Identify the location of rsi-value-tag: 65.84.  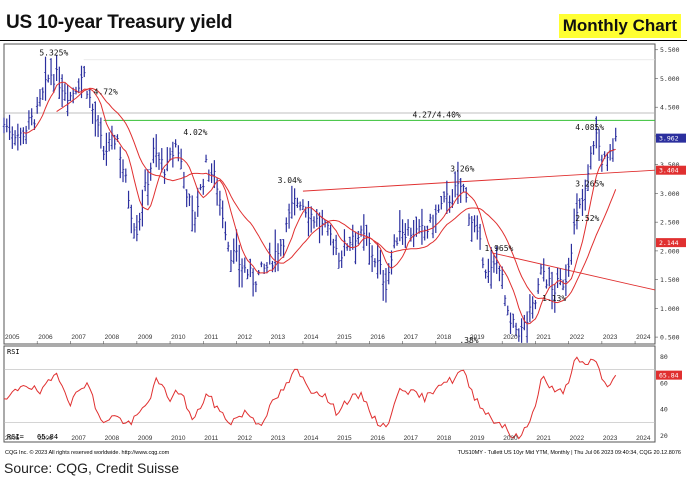
(669, 376).